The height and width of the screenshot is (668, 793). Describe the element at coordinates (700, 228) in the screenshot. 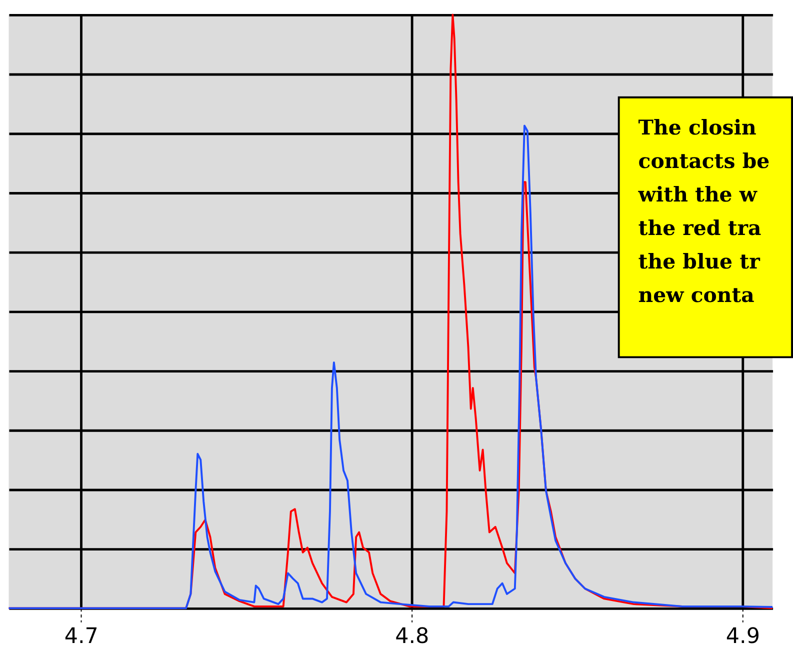

I see `annotation: the red tra` at that location.